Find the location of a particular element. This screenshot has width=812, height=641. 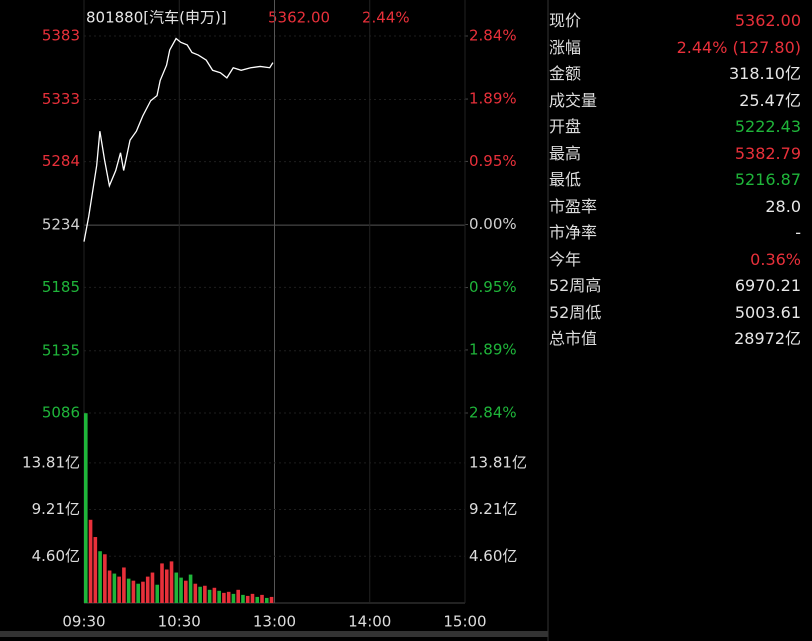

x-tick-label: 09:30 is located at coordinates (83, 622).